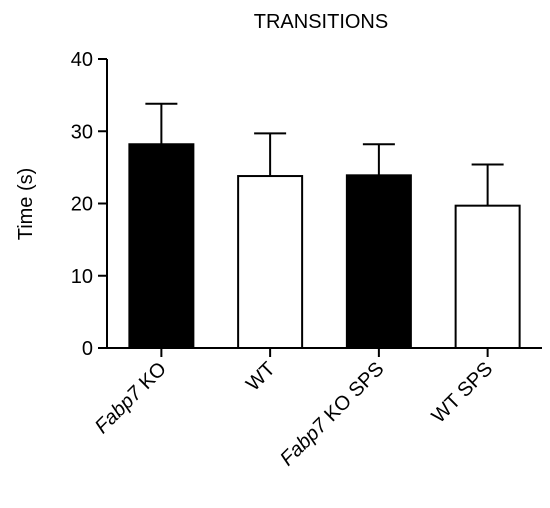 Image resolution: width=550 pixels, height=508 pixels. What do you see at coordinates (321, 22) in the screenshot?
I see `chart-title: TRANSITIONS` at bounding box center [321, 22].